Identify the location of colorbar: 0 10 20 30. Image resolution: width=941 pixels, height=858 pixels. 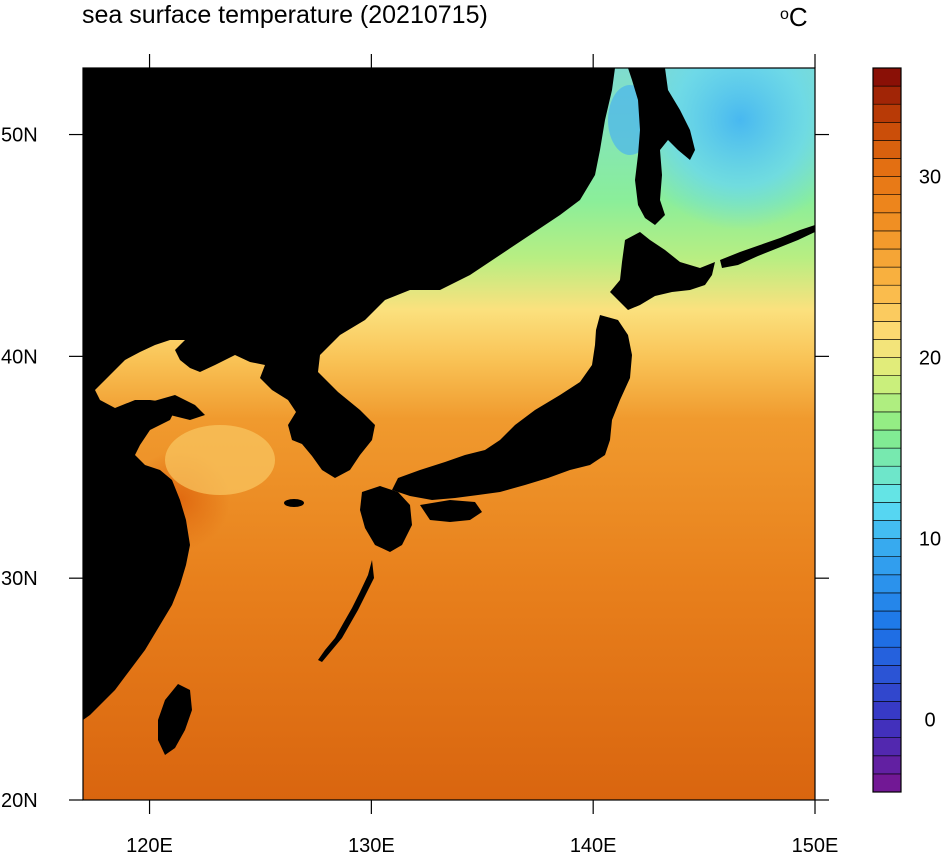
(906, 430).